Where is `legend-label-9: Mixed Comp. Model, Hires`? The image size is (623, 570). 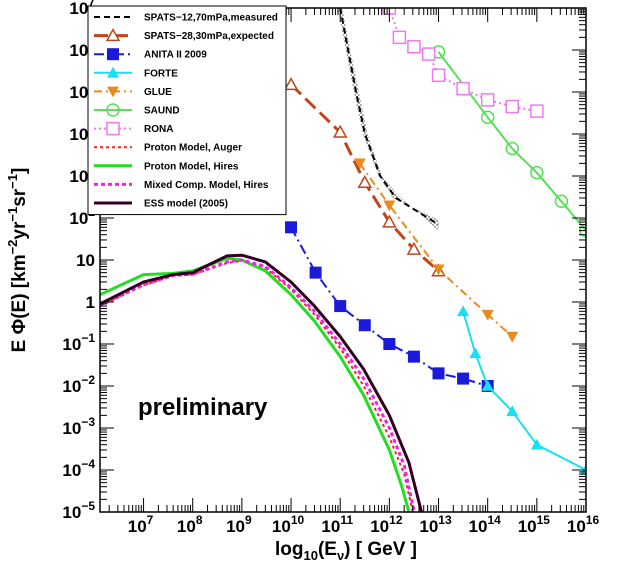 legend-label-9: Mixed Comp. Model, Hires is located at coordinates (206, 185).